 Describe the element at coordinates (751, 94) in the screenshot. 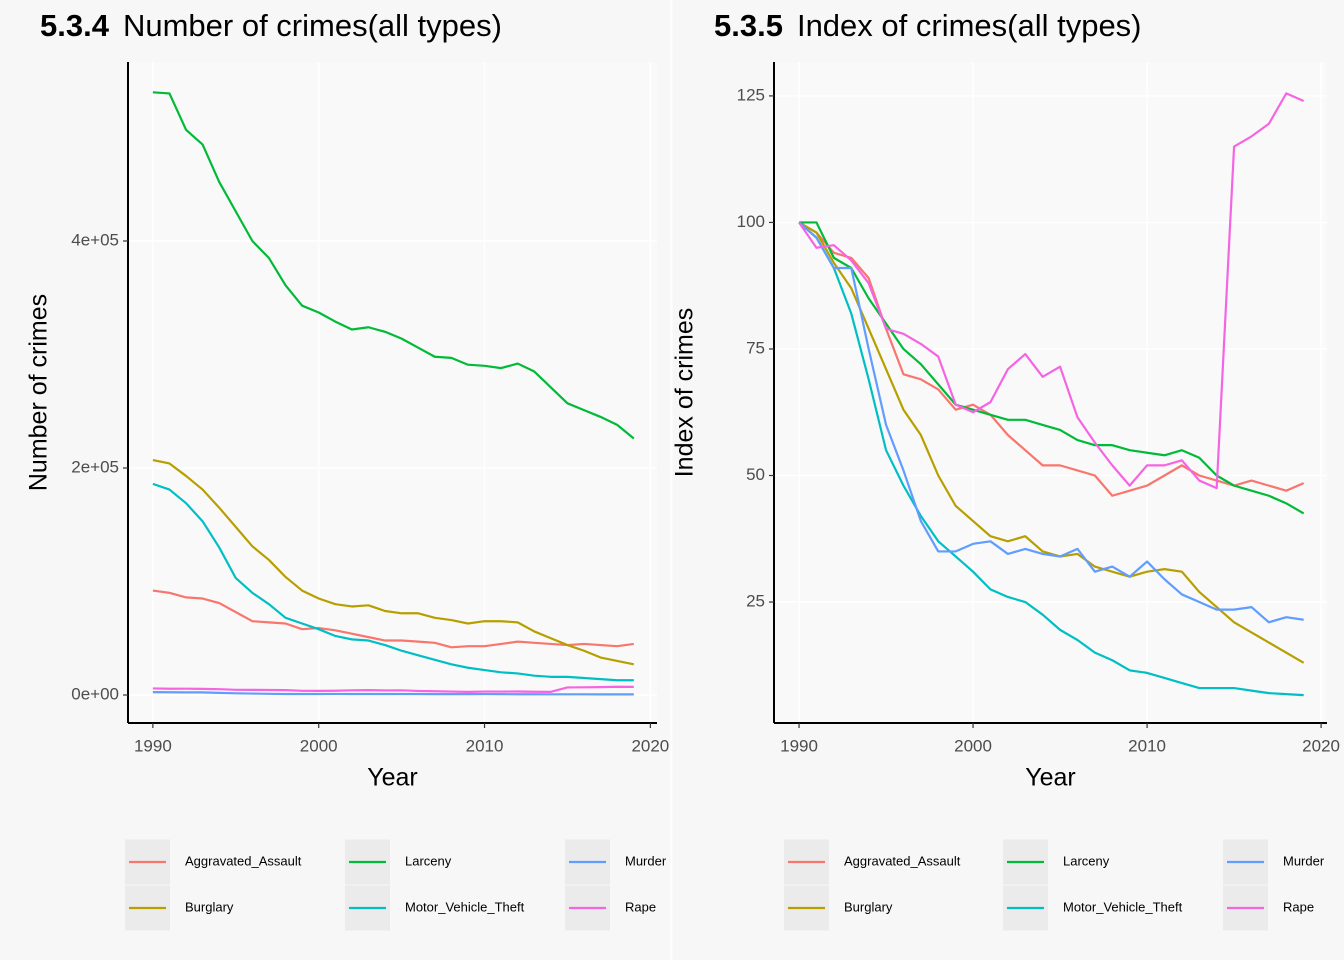

I see `y-tick-label: 125` at that location.